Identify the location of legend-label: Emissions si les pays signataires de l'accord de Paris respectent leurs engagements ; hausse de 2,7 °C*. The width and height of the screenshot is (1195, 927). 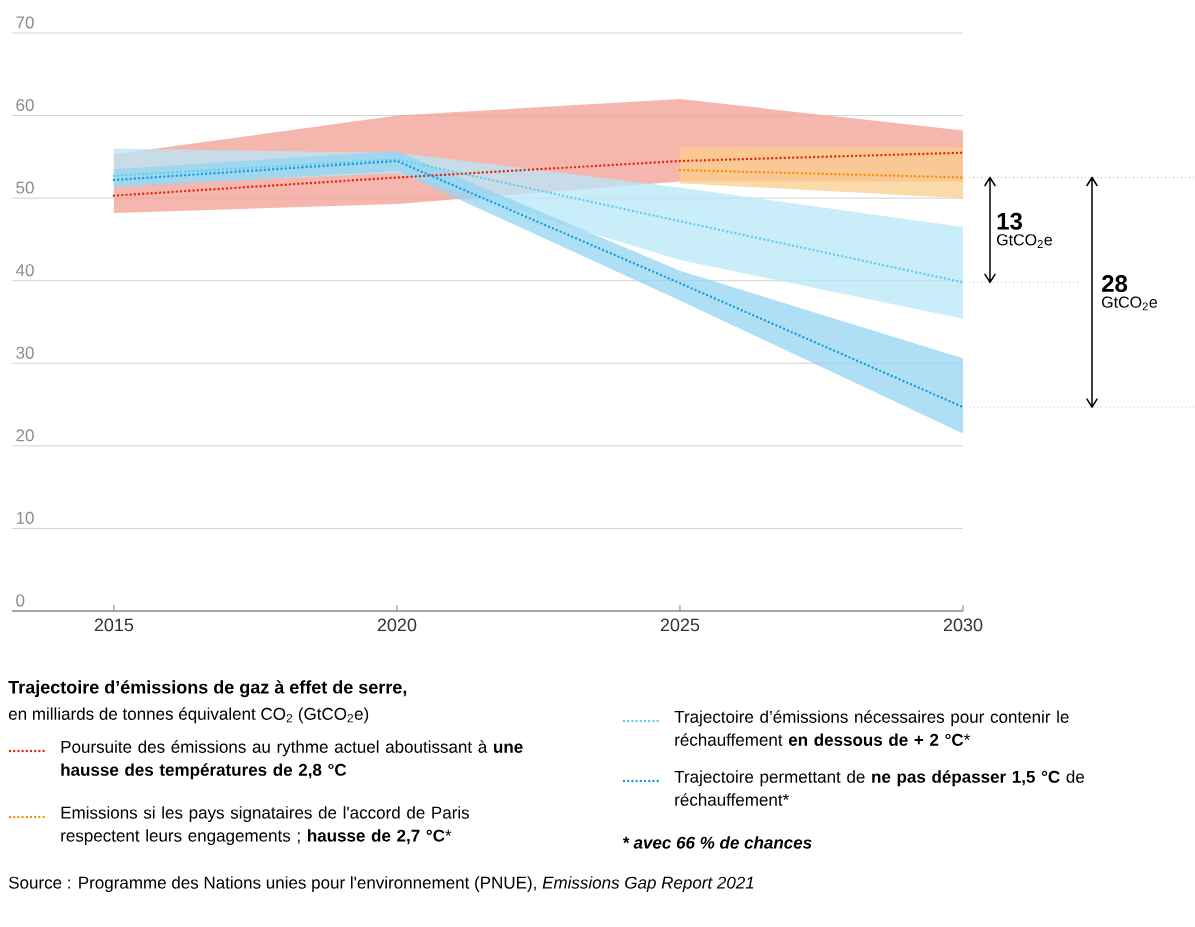
(265, 826).